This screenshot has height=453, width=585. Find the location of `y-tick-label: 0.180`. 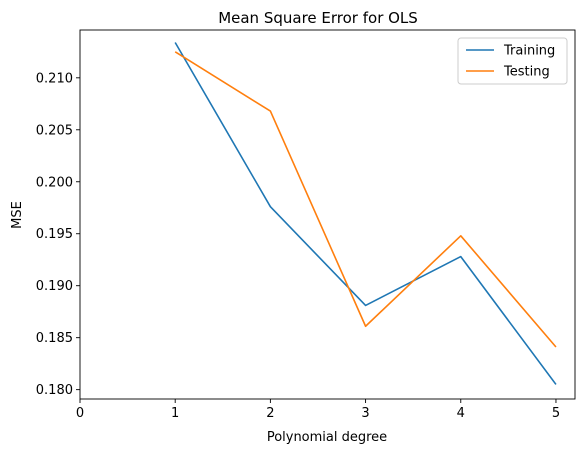

y-tick-label: 0.180 is located at coordinates (54, 390).